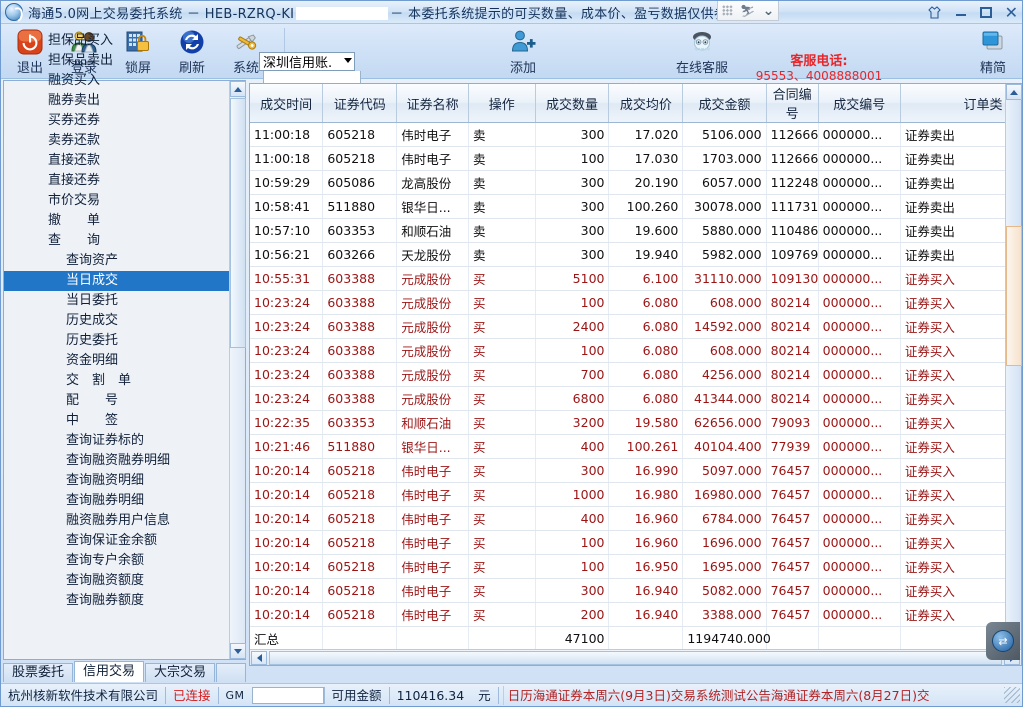  Describe the element at coordinates (433, 302) in the screenshot. I see `cell-name: 元成股份` at that location.